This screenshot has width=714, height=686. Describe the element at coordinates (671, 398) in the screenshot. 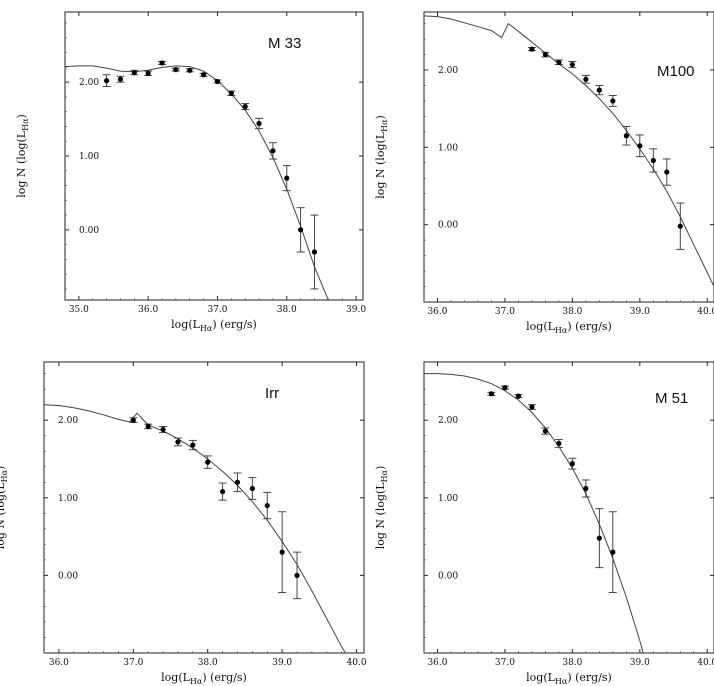

I see `panel-title: M 51` at that location.